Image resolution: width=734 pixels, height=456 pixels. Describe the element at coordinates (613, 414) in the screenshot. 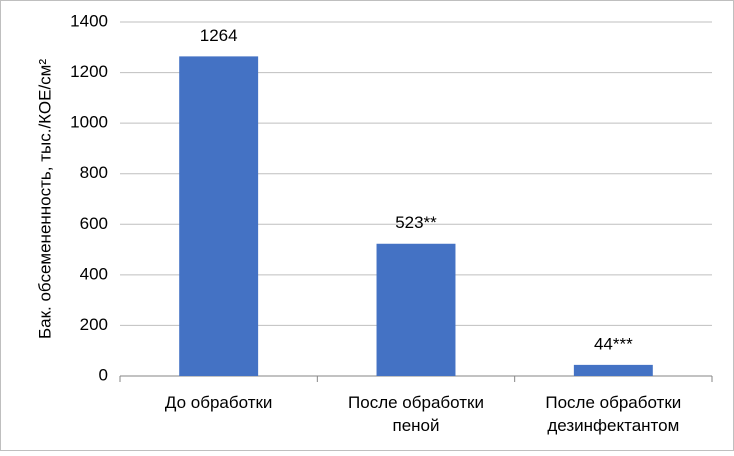

I see `x-tick-label: После обработки дезинфектантом` at that location.